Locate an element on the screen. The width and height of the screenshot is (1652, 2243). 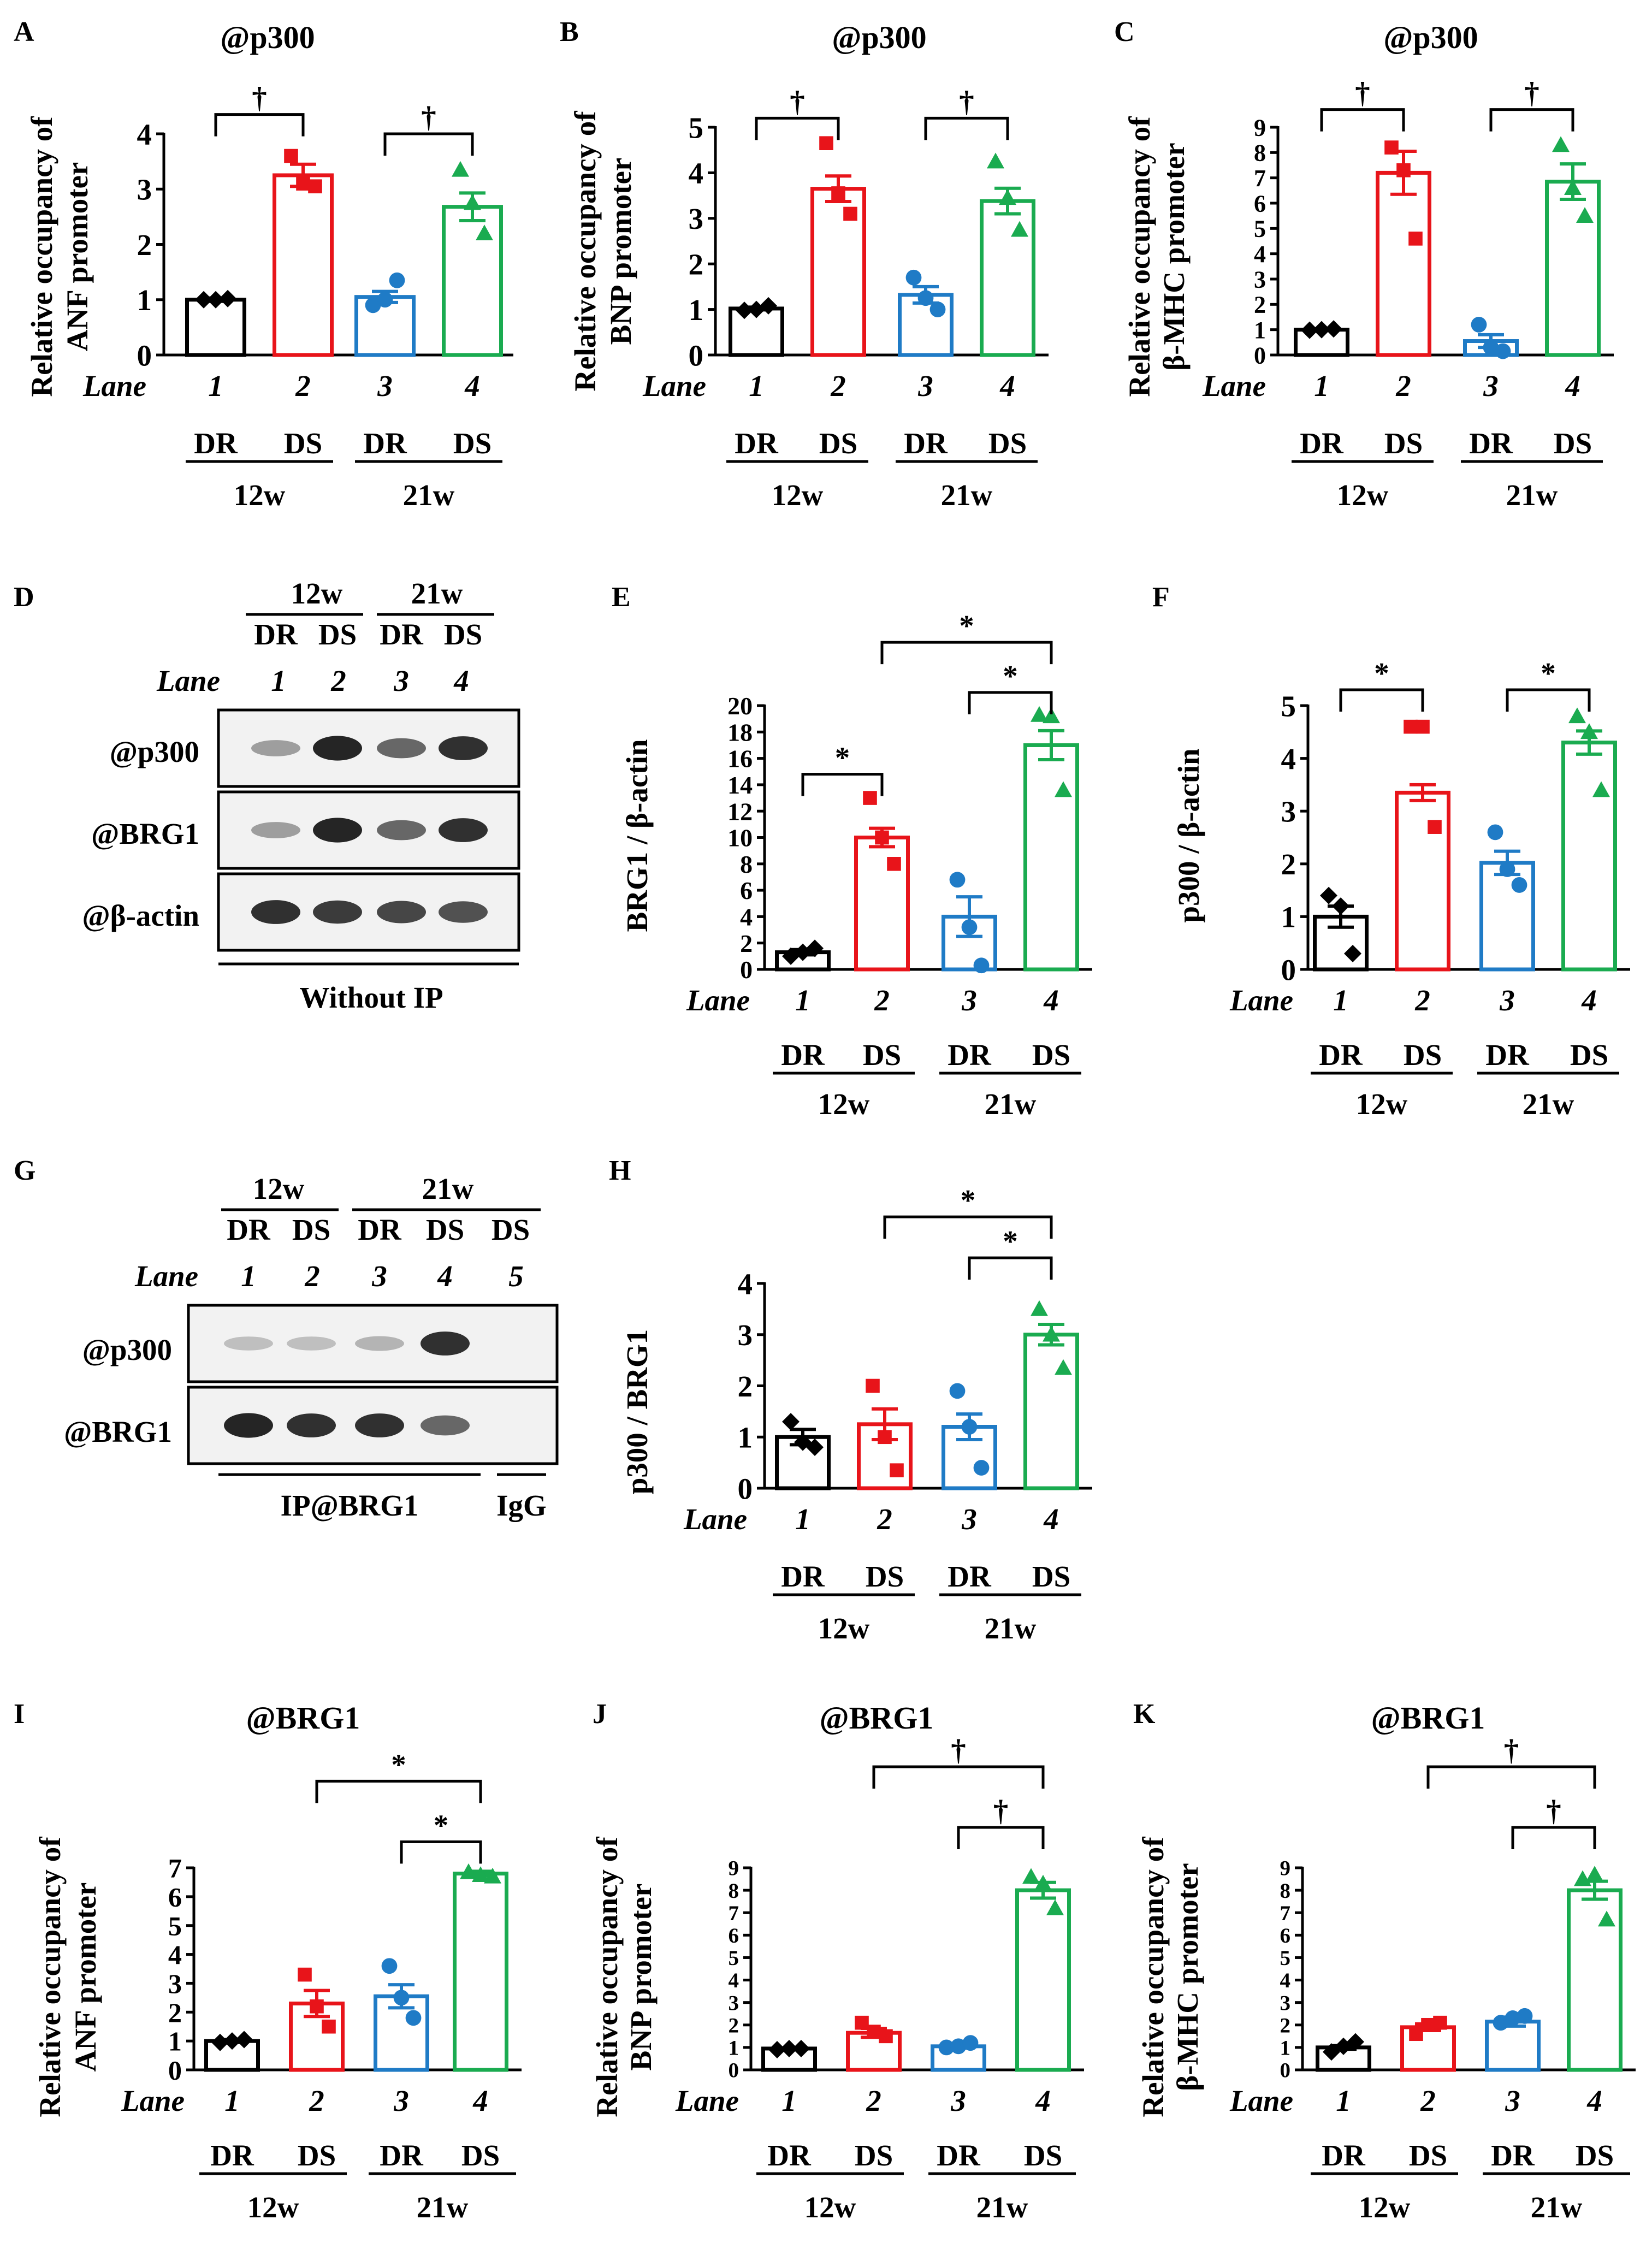
panel-letter: B is located at coordinates (569, 32).